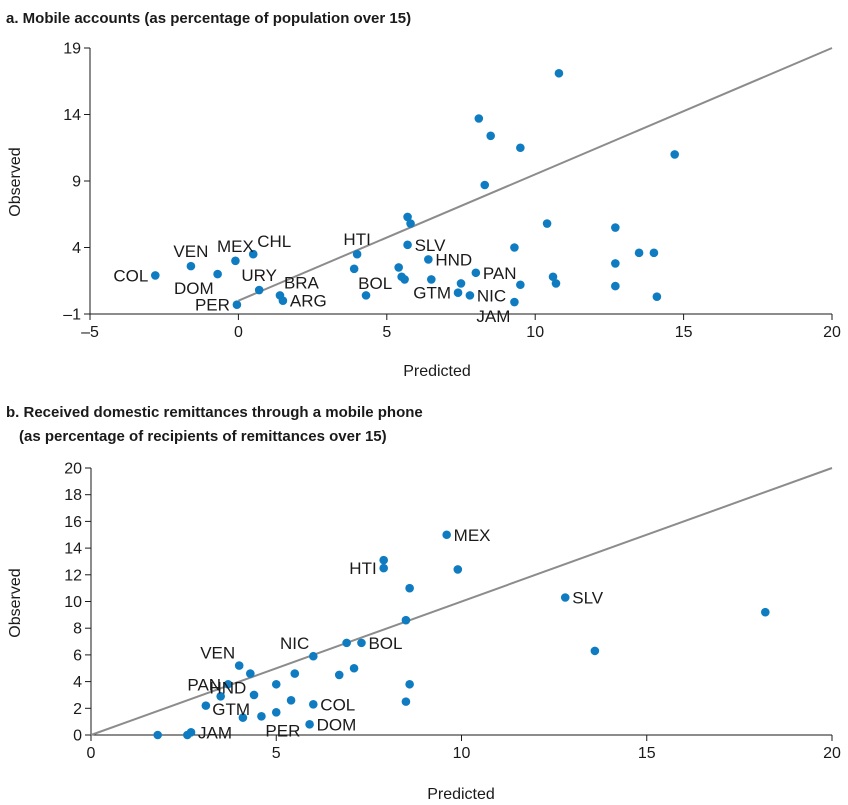 The height and width of the screenshot is (805, 848). Describe the element at coordinates (91, 753) in the screenshot. I see `x-tick-label: 0` at that location.